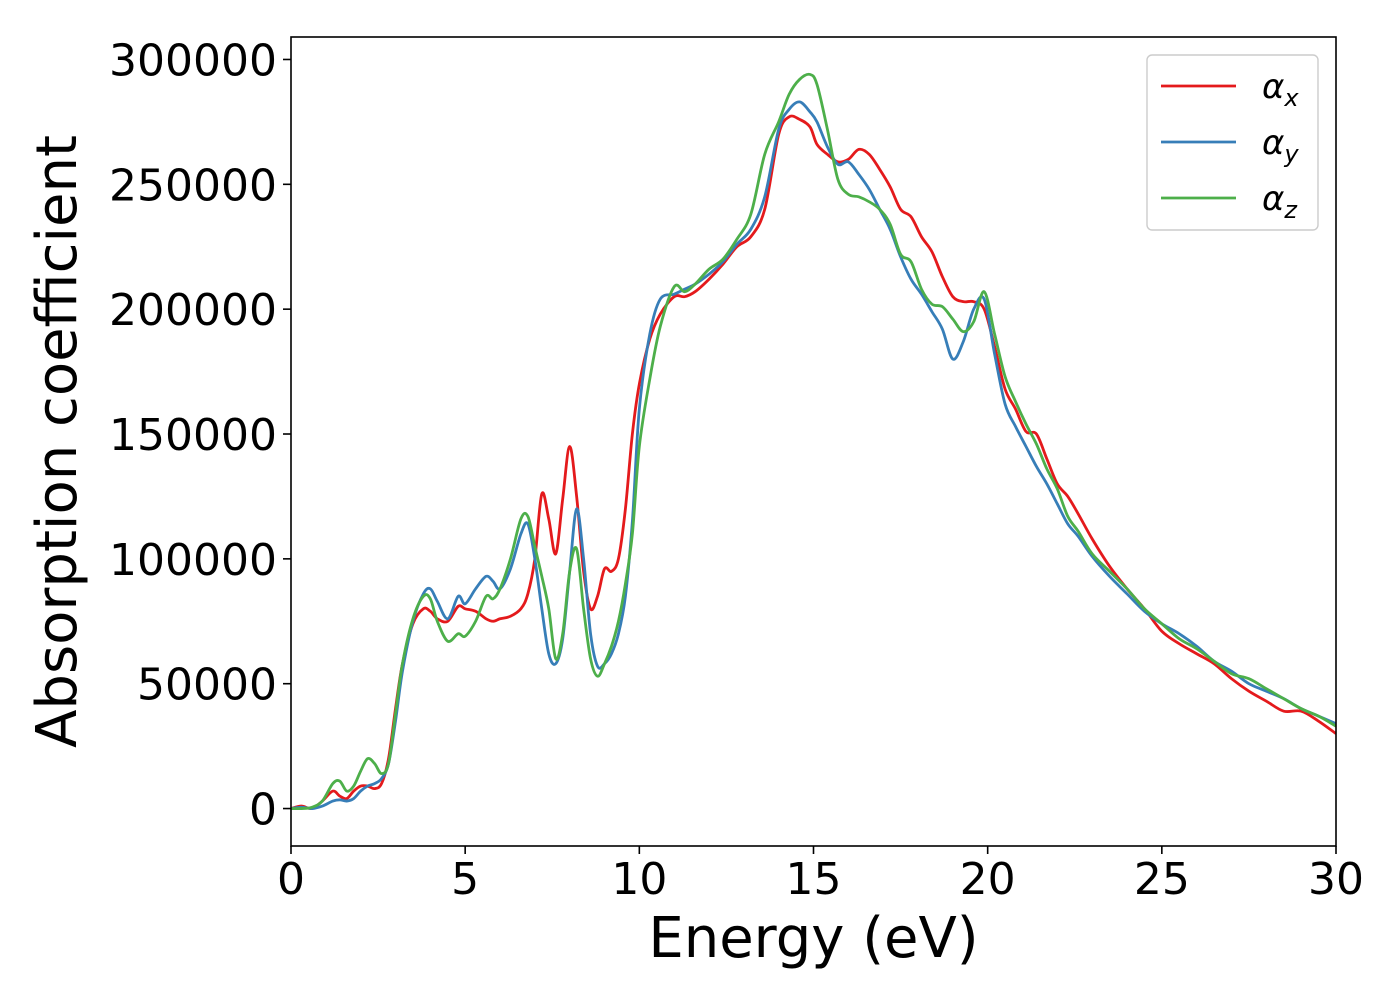  Describe the element at coordinates (193, 60) in the screenshot. I see `y-tick-label: 300000` at that location.